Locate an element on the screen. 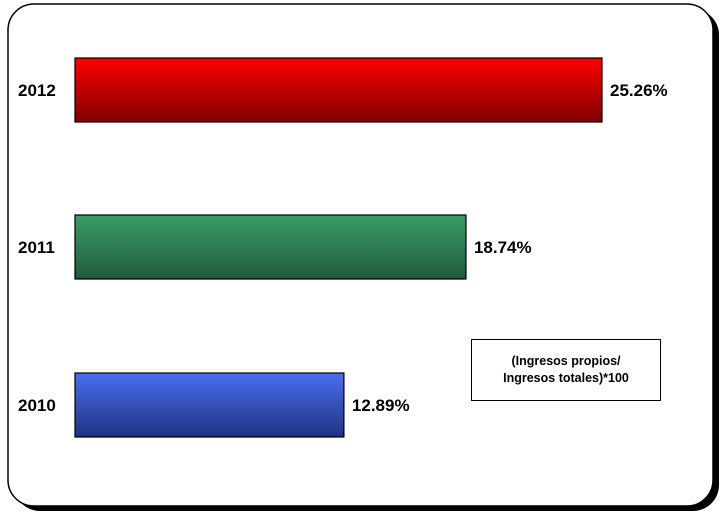 The height and width of the screenshot is (516, 724). category-label-2010: 2010 is located at coordinates (37, 405).